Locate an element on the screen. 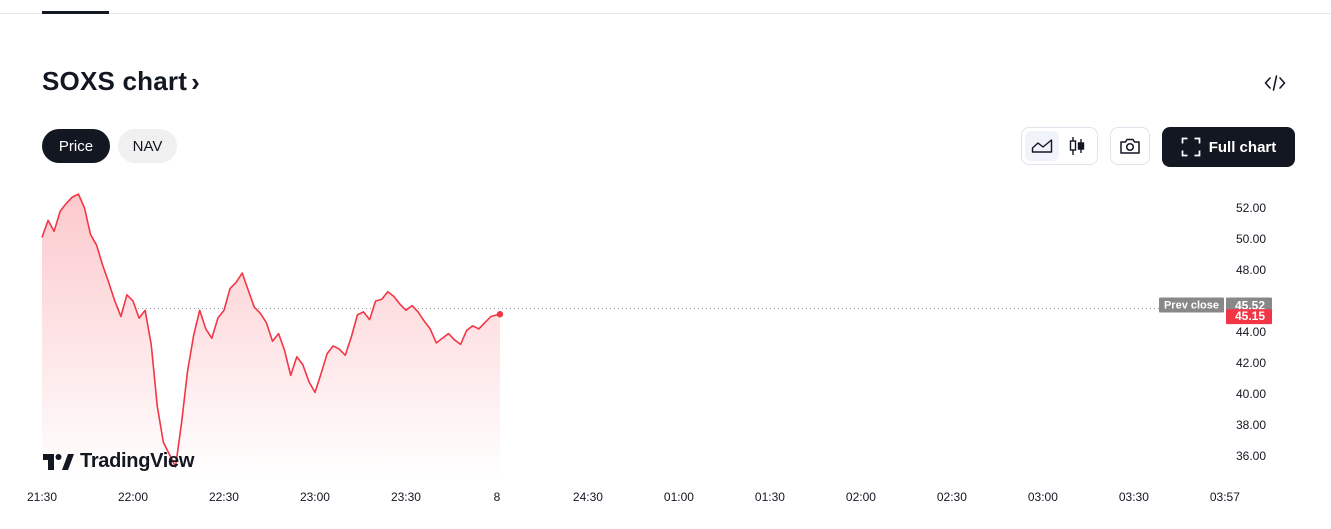 The height and width of the screenshot is (529, 1331). candlestick-icon is located at coordinates (1077, 146).